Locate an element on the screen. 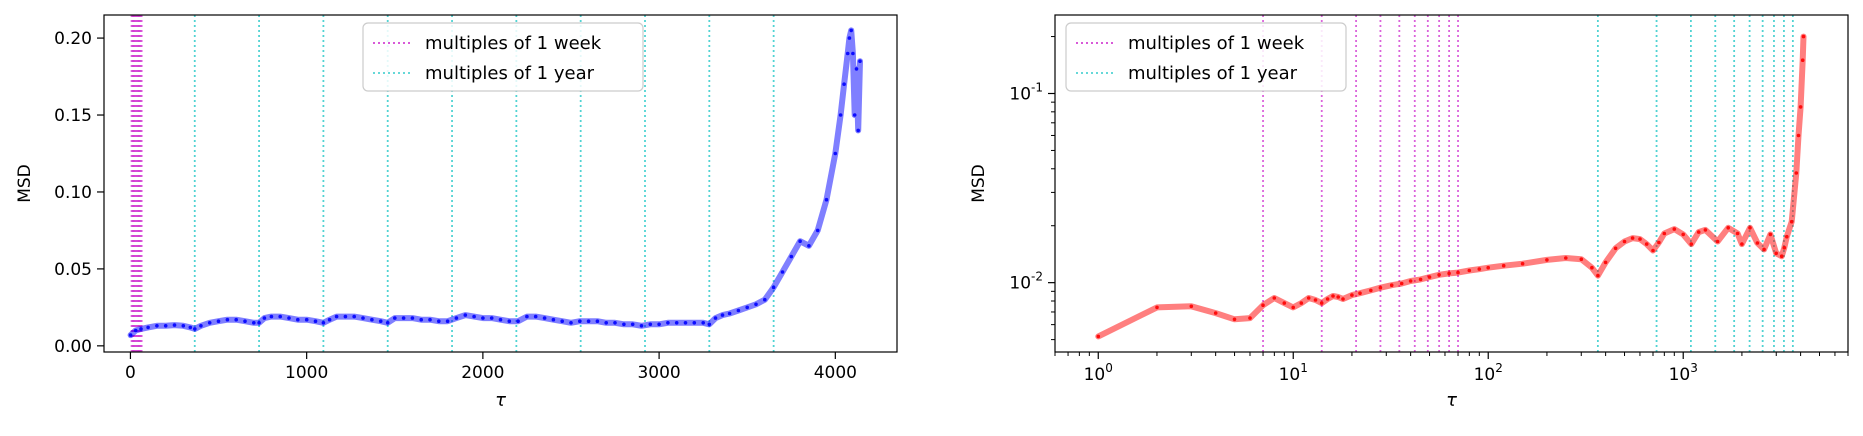 This screenshot has height=436, width=1863. x-tick-label: 1000 is located at coordinates (306, 373).